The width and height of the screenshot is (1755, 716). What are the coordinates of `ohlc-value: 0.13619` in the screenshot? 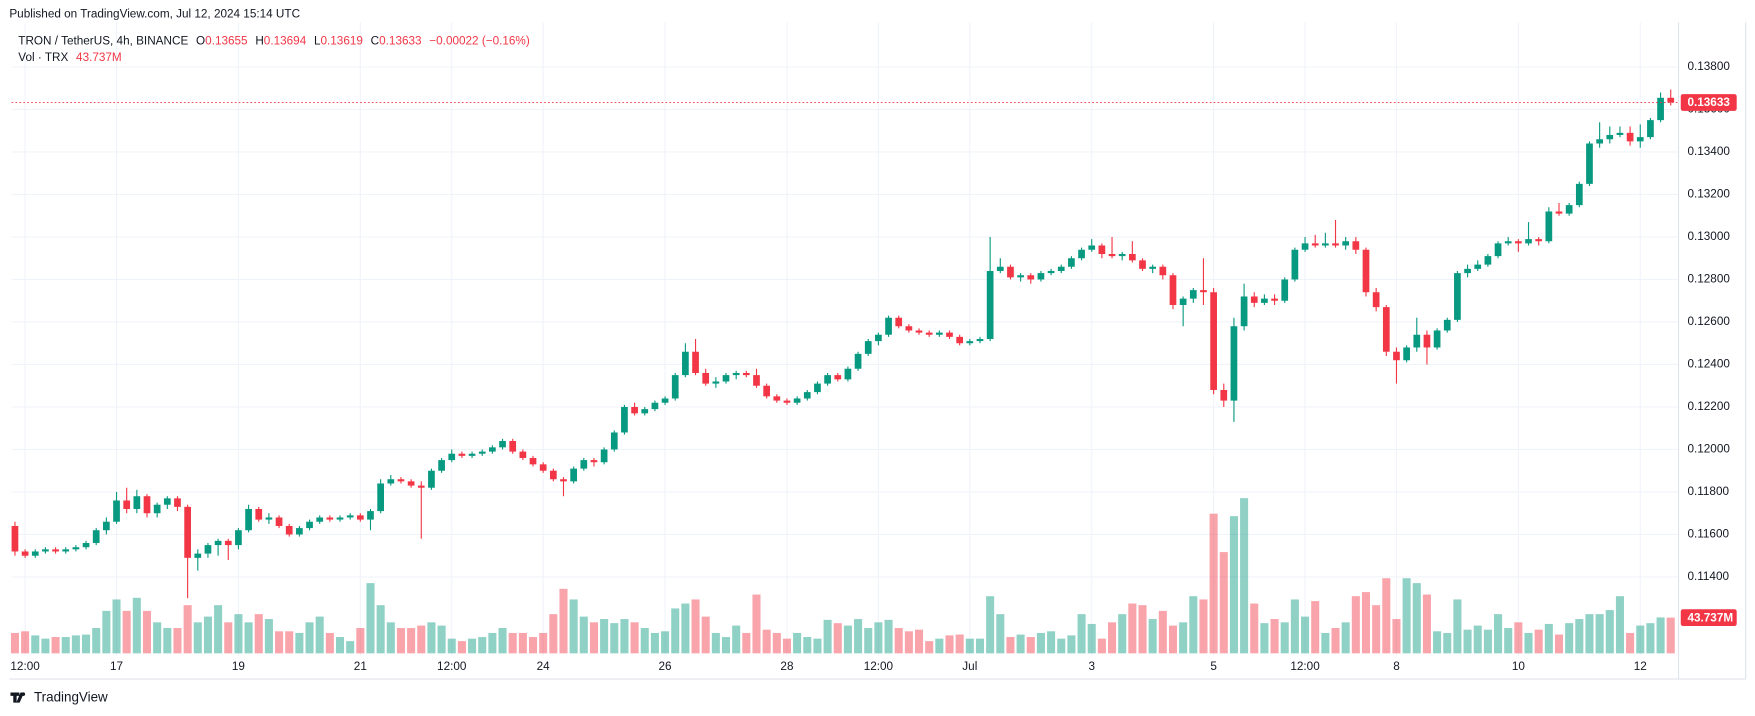 It's located at (342, 40).